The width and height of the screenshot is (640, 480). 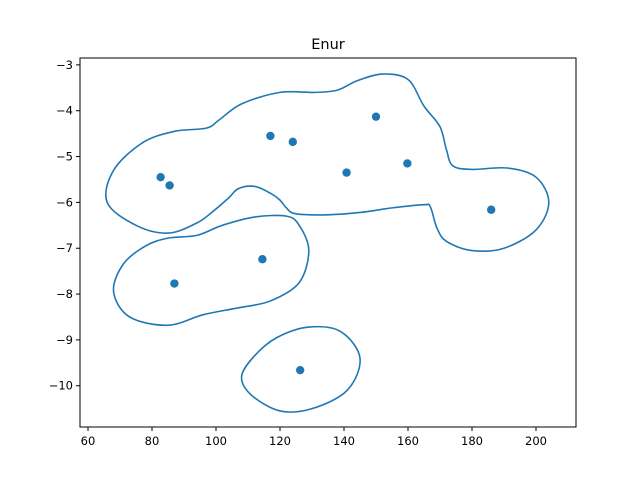 I want to click on y-tick-label: −10, so click(x=61, y=386).